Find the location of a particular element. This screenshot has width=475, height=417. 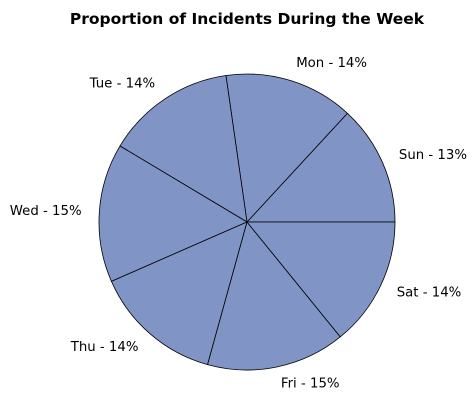

pie-slice-sun is located at coordinates (321, 167).